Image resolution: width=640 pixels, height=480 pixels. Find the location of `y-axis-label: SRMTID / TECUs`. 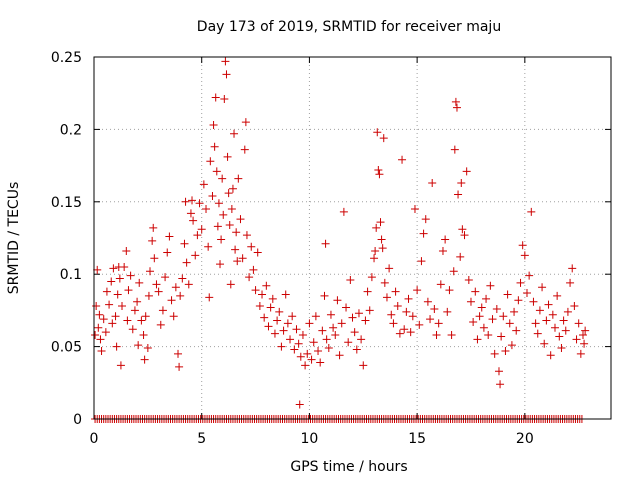

y-axis-label: SRMTID / TECUs is located at coordinates (14, 238).